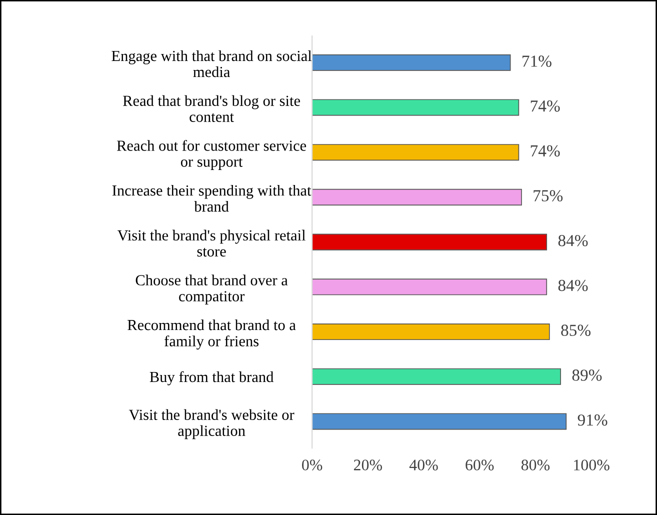 The height and width of the screenshot is (515, 657). Describe the element at coordinates (212, 378) in the screenshot. I see `y-tick-label: Buy from that brand` at that location.